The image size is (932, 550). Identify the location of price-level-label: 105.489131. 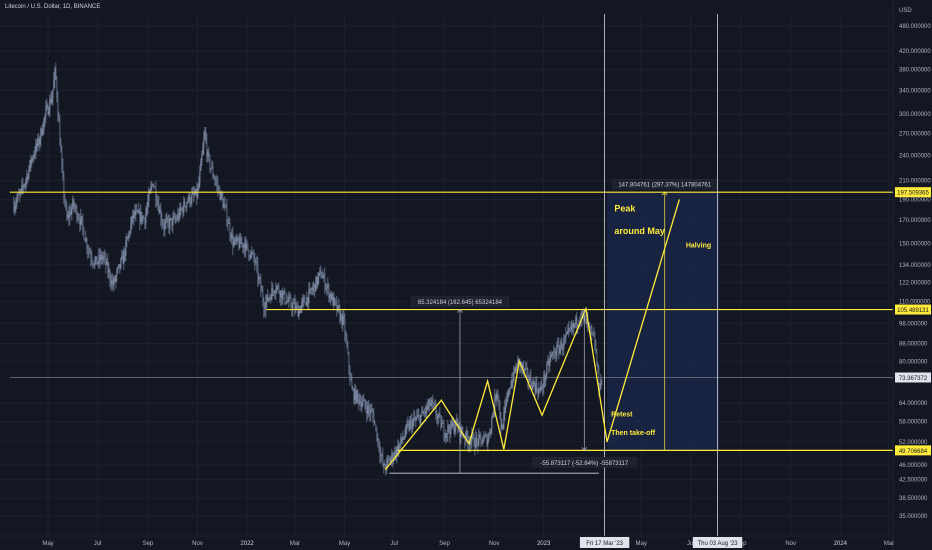
(913, 311).